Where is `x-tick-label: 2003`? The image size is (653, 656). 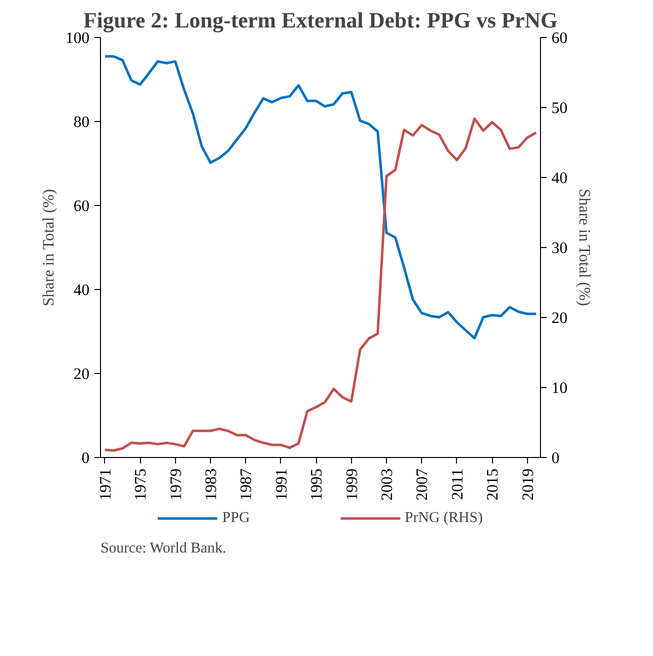
x-tick-label: 2003 is located at coordinates (387, 484).